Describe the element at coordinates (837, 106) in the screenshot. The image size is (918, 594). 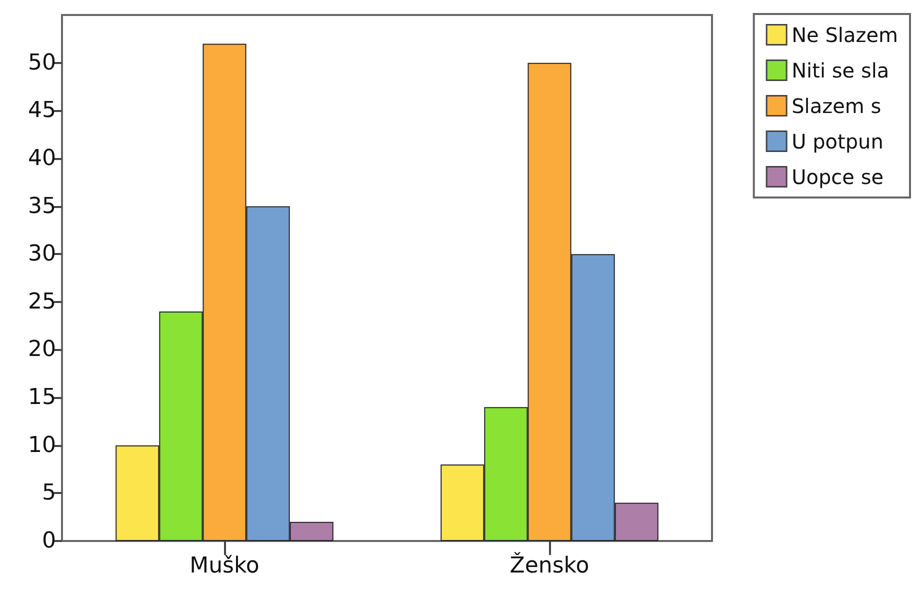
I see `legend-label: Slazem s` at that location.